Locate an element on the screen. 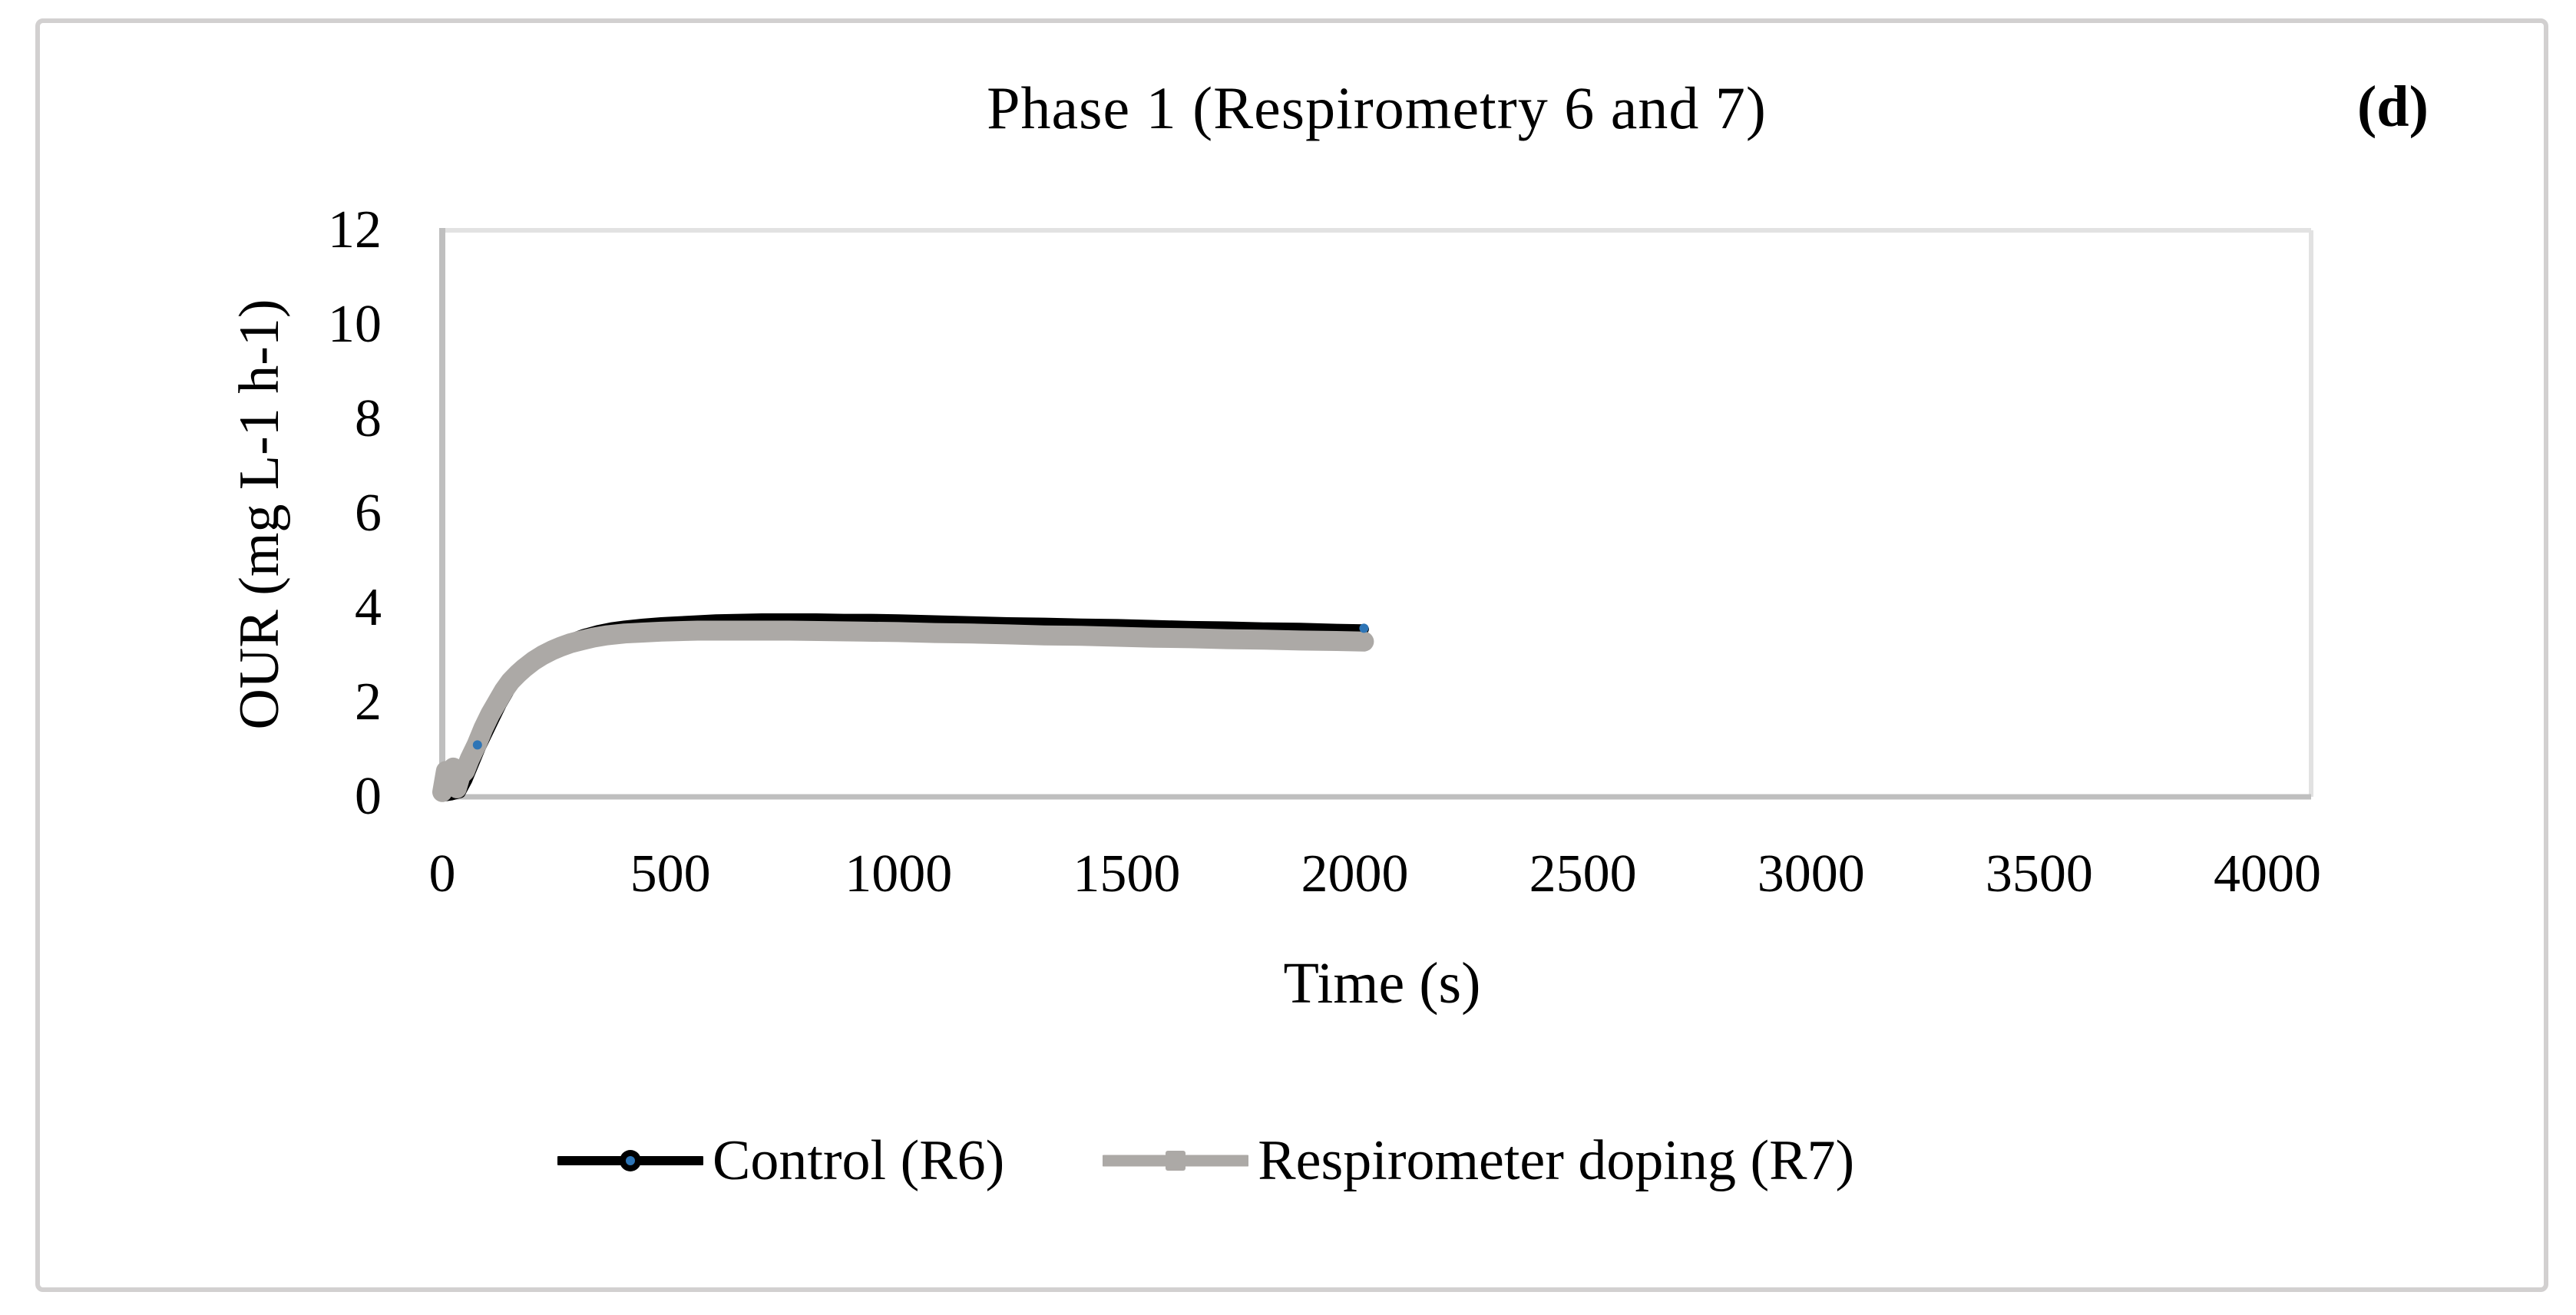 This screenshot has height=1315, width=2576. control-line-marker-icon is located at coordinates (630, 1160).